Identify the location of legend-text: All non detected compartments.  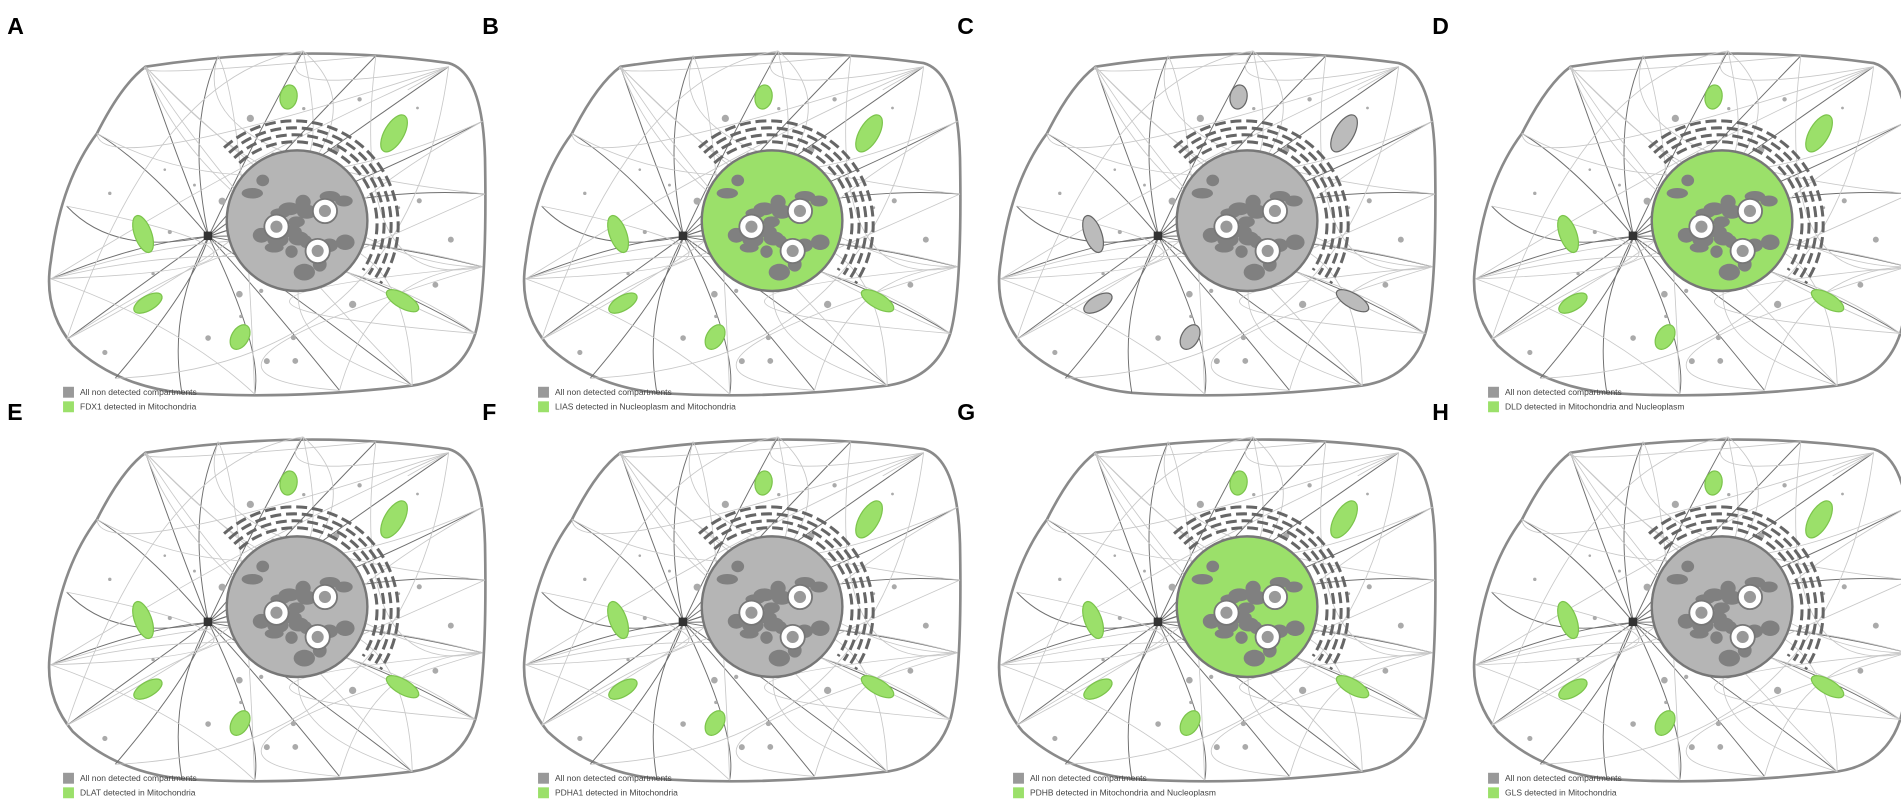
(138, 392).